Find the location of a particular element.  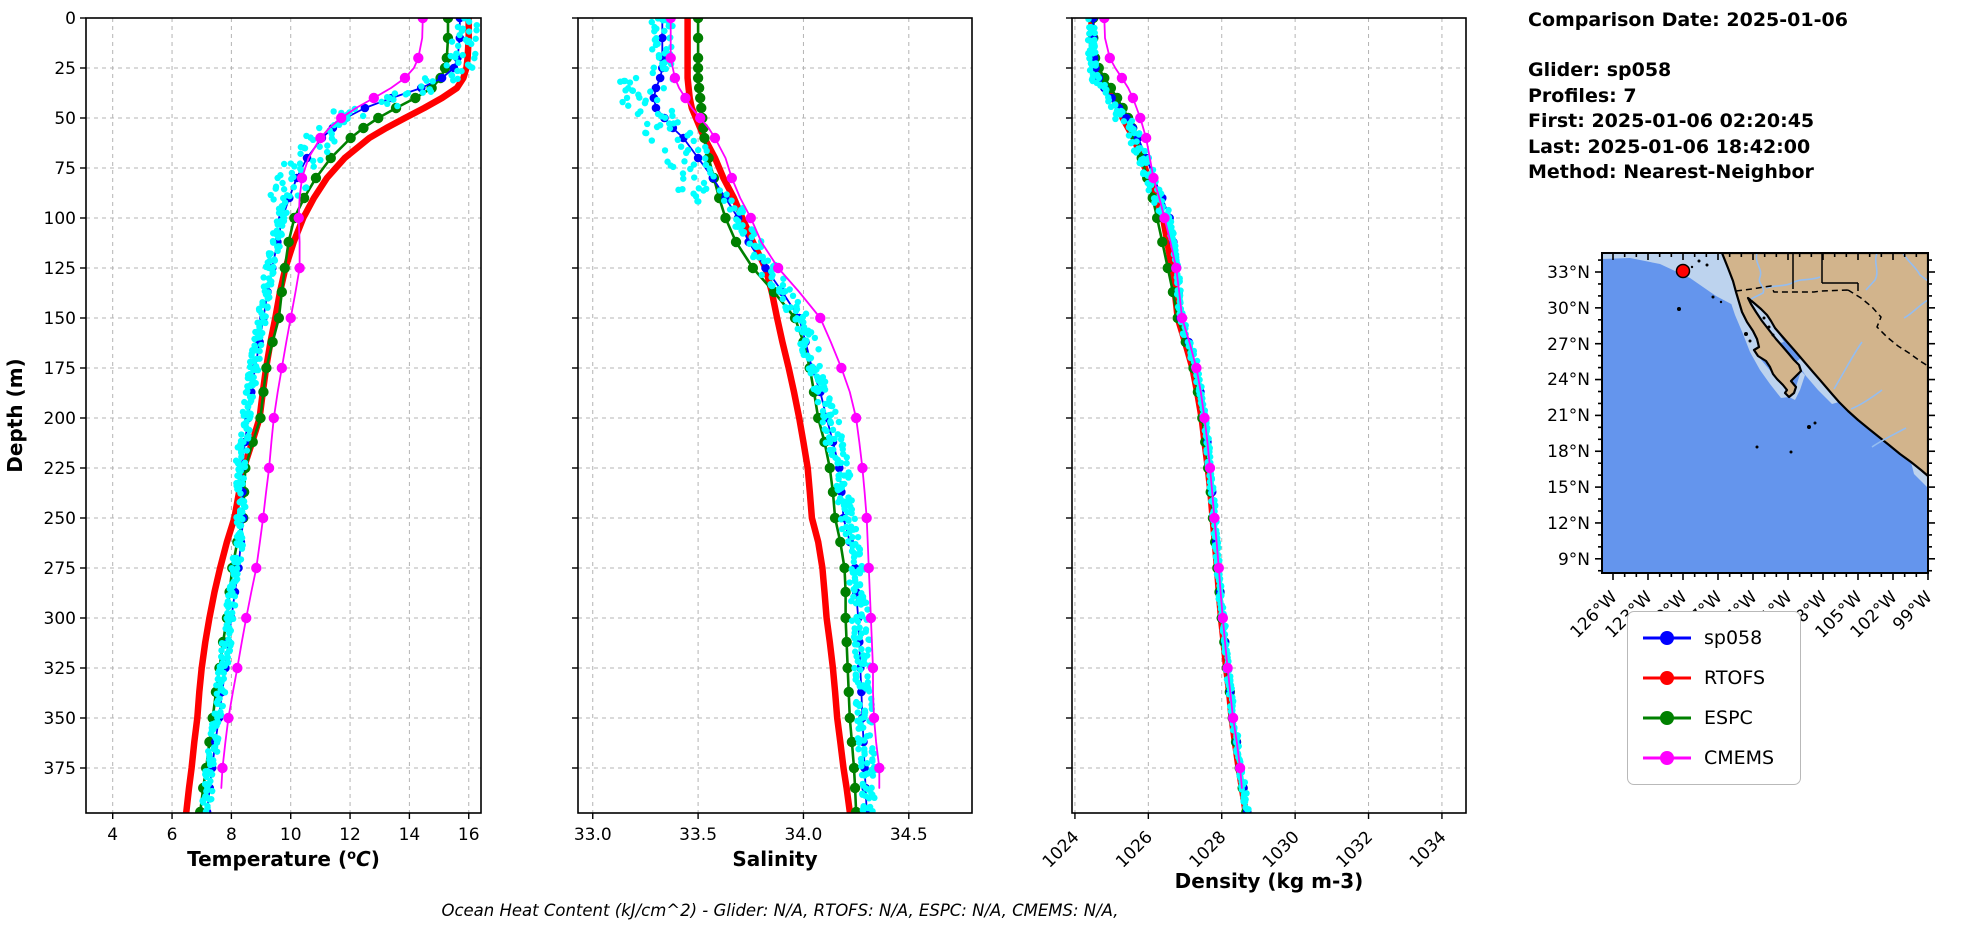

temperature-series-RTOFS is located at coordinates (327, 415).